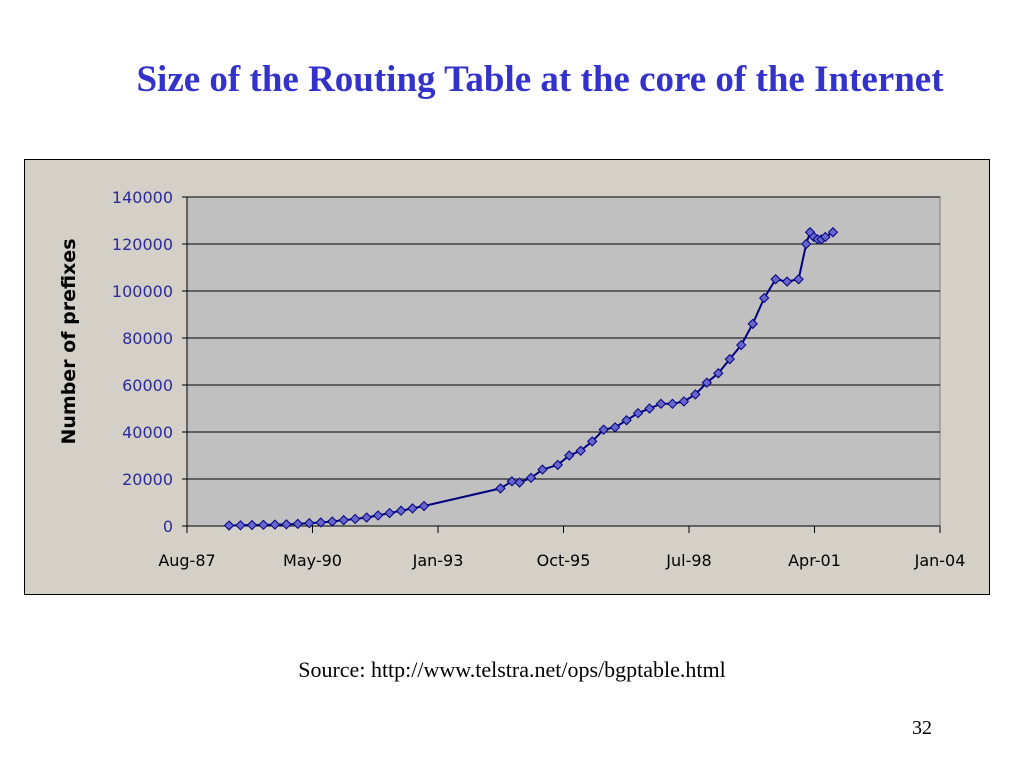  What do you see at coordinates (142, 244) in the screenshot?
I see `y-tick-label: 120000` at bounding box center [142, 244].